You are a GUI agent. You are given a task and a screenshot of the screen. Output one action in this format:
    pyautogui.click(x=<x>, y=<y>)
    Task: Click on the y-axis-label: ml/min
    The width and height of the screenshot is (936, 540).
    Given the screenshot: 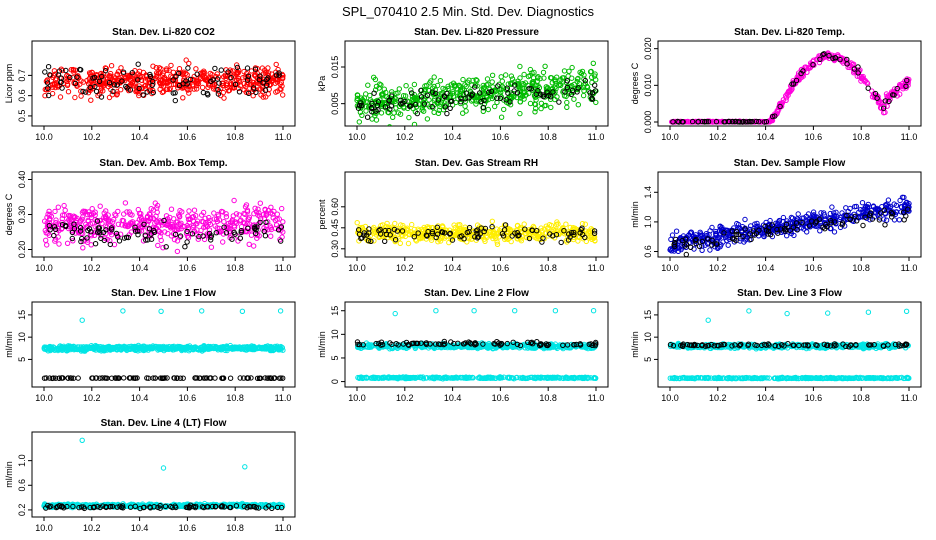 What is the action you would take?
    pyautogui.click(x=635, y=214)
    